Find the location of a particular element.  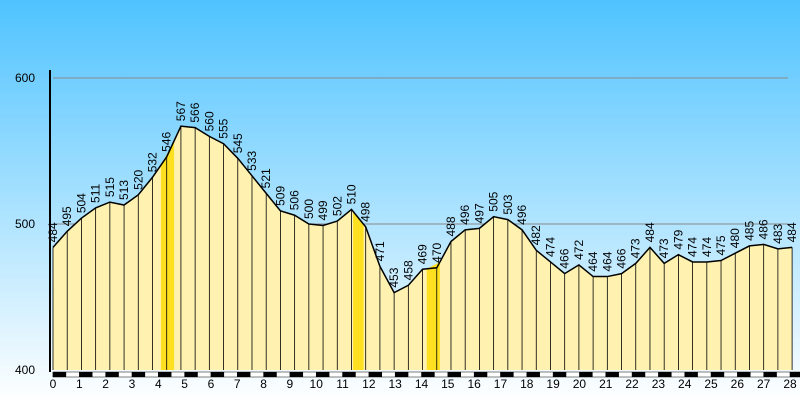

x-tick-label: 16 is located at coordinates (474, 384).